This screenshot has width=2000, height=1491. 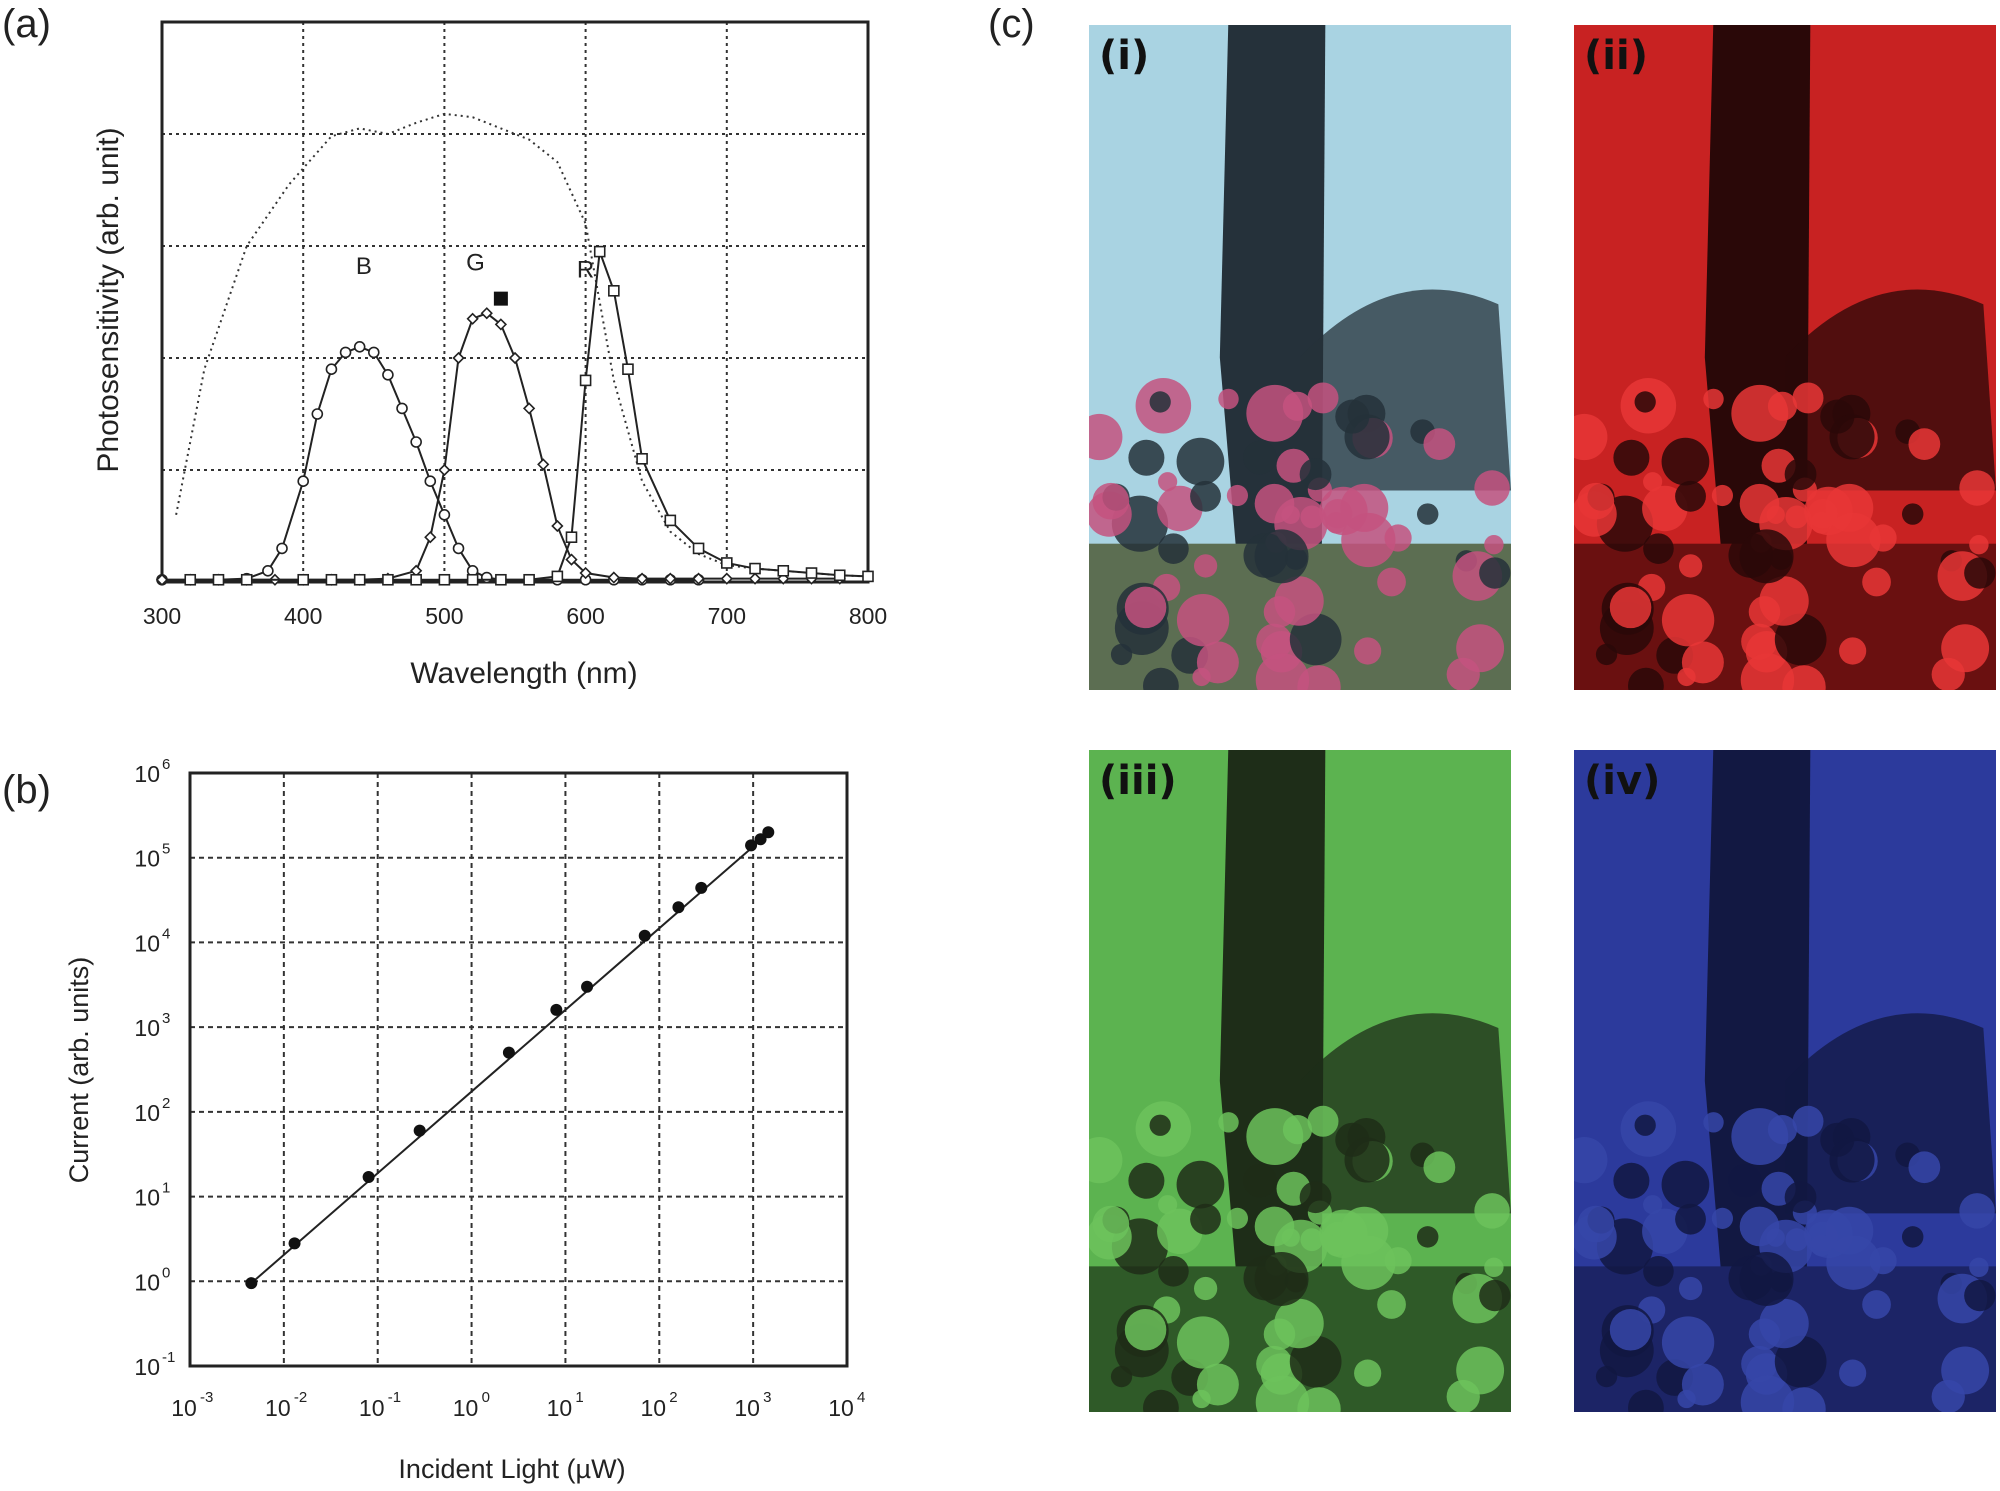 I want to click on series-group, so click(x=514, y=349).